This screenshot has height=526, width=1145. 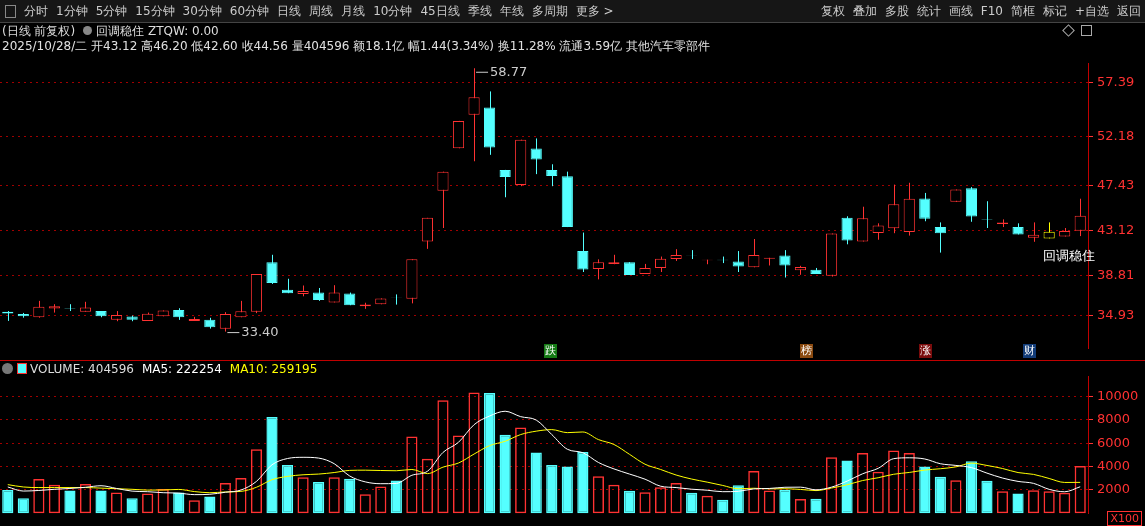 What do you see at coordinates (1022, 11) in the screenshot?
I see `text: 简框` at bounding box center [1022, 11].